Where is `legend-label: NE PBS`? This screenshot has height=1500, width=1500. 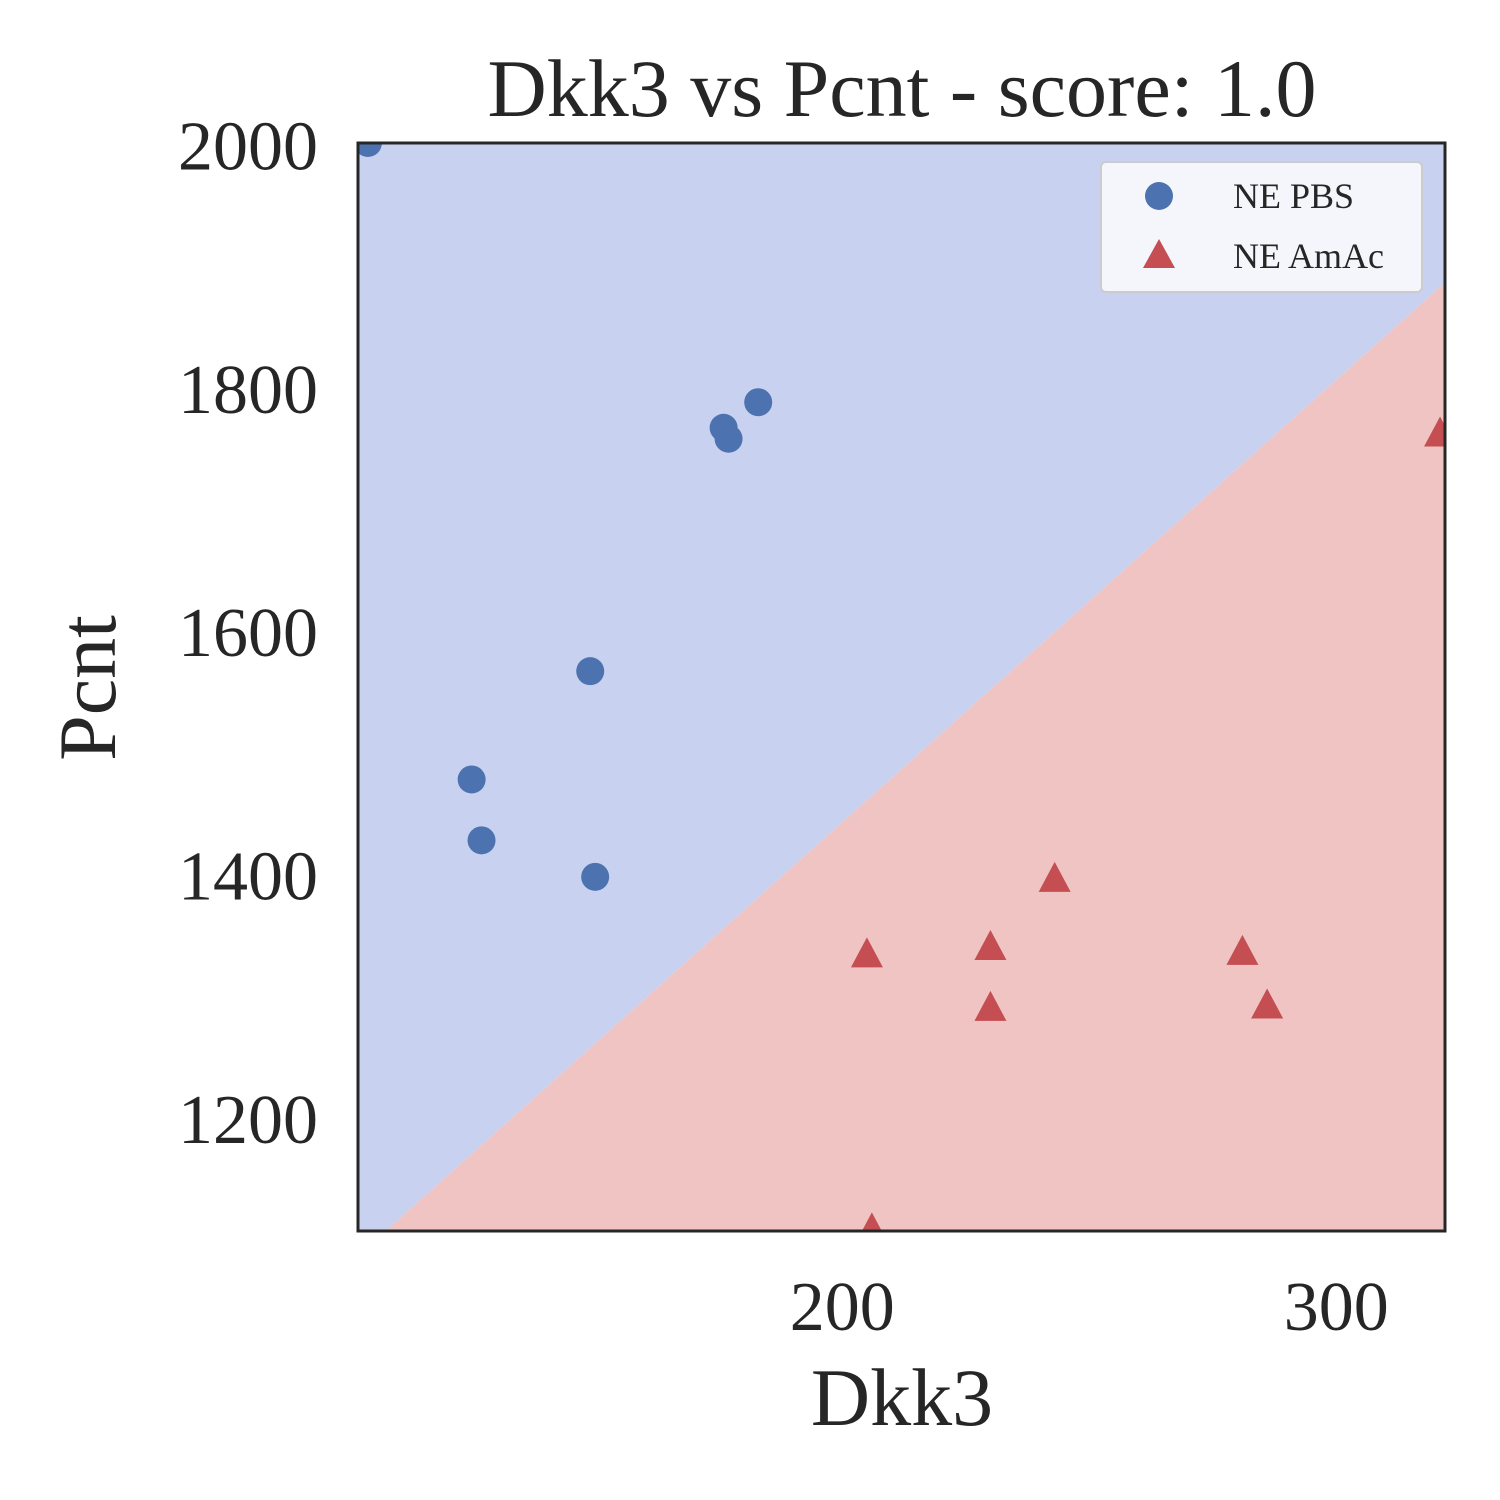
legend-label: NE PBS is located at coordinates (1293, 196).